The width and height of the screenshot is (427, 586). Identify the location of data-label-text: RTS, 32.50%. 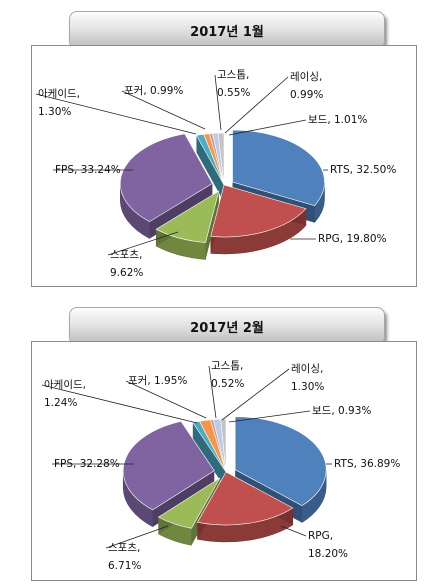
(363, 170).